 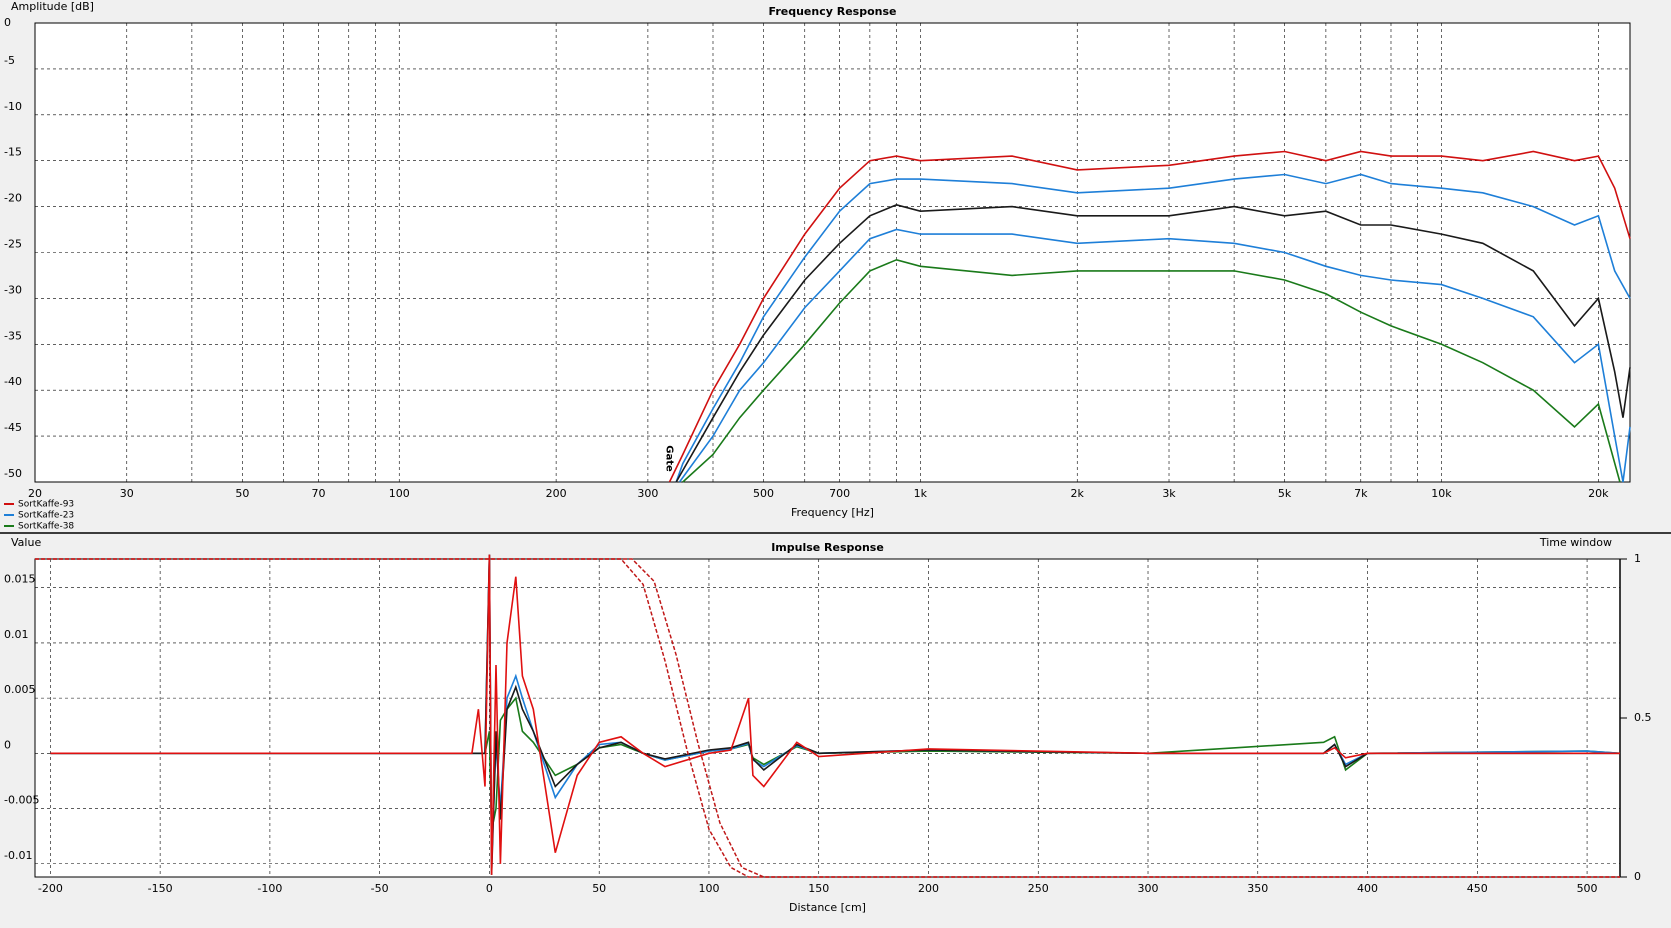 What do you see at coordinates (319, 493) in the screenshot?
I see `x-tick-label: 70` at bounding box center [319, 493].